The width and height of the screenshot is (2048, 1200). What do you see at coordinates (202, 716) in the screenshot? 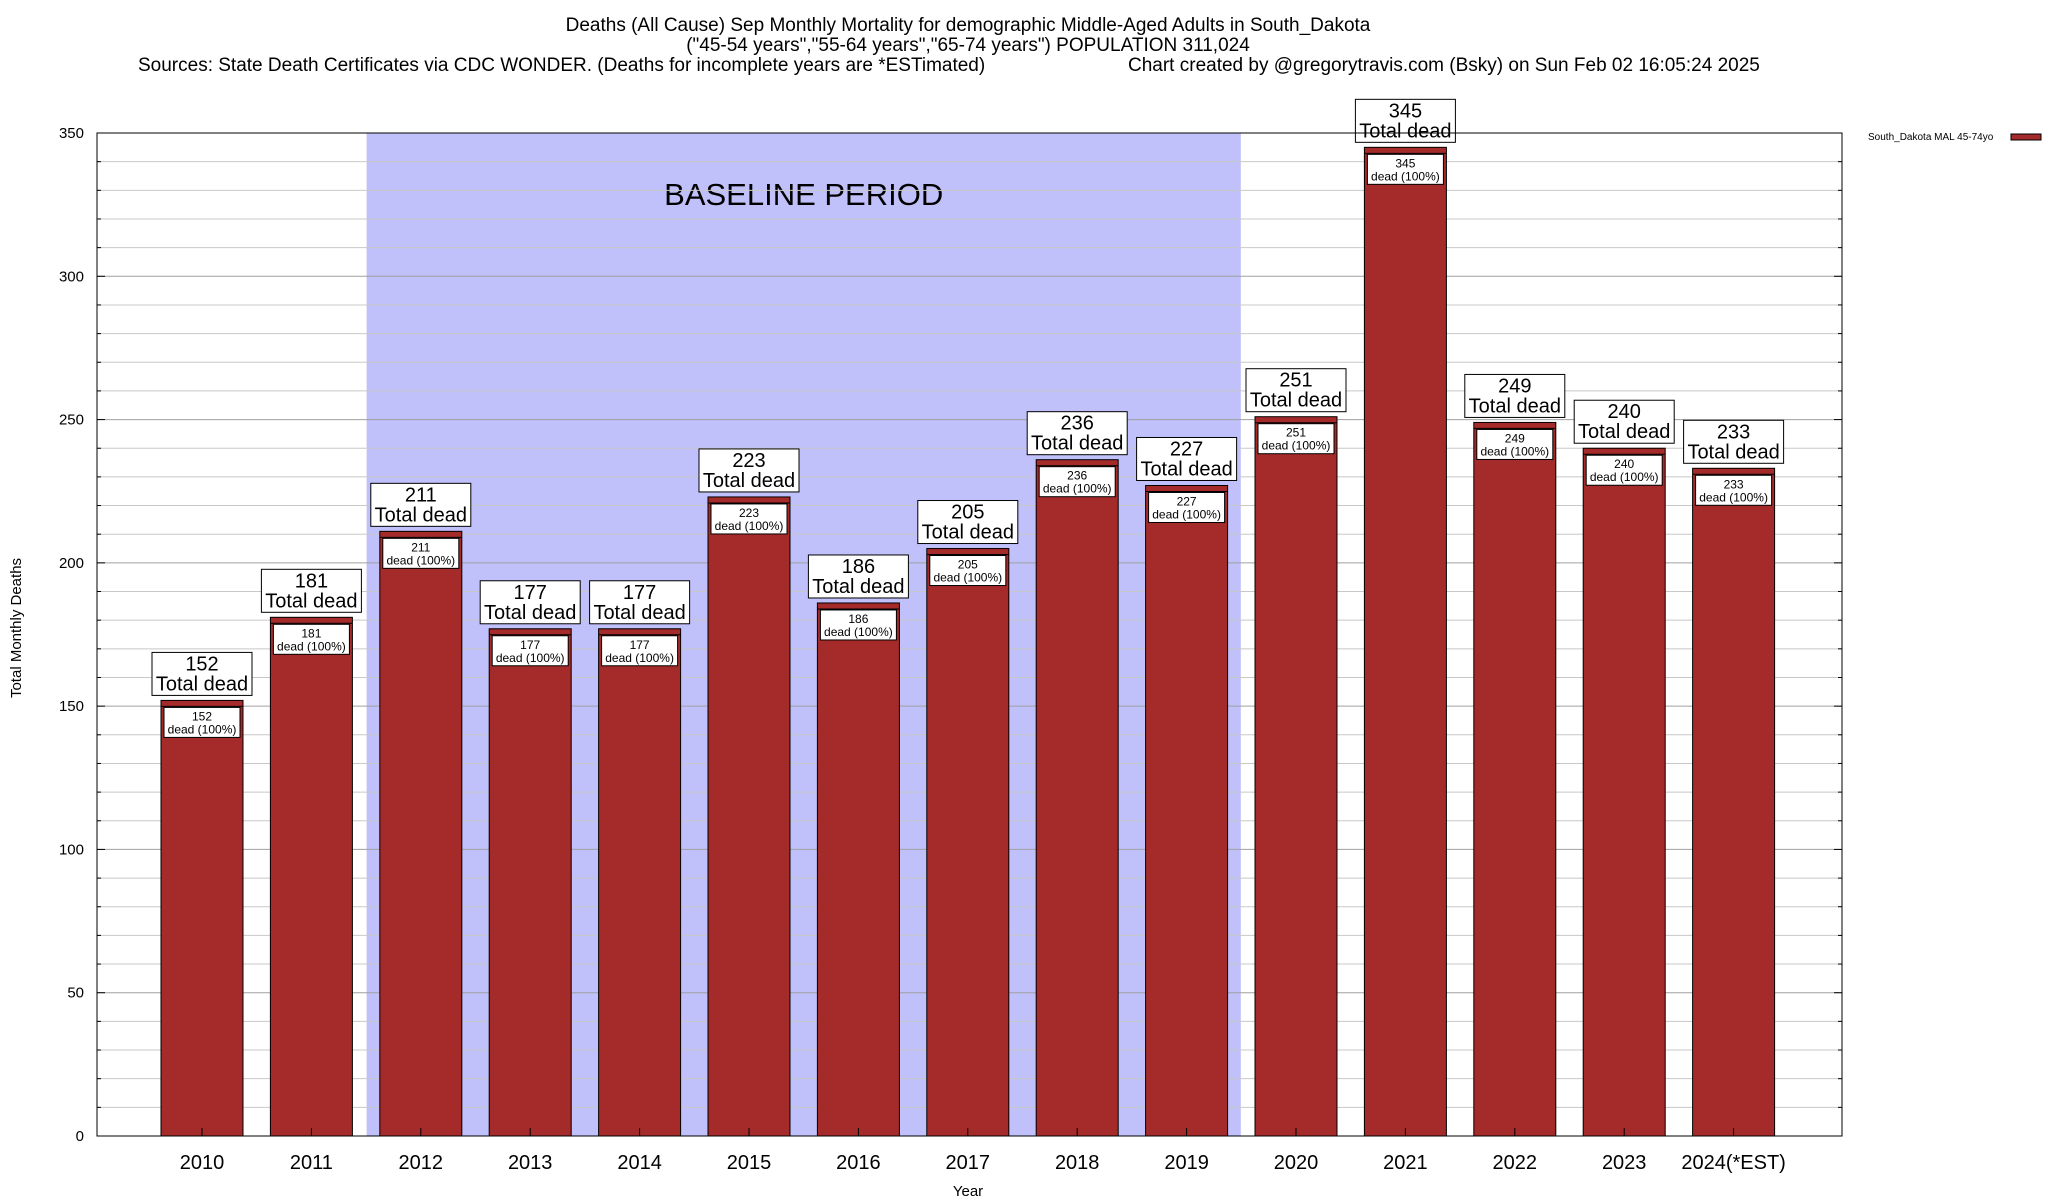
I see `inner-label-value: 152` at bounding box center [202, 716].